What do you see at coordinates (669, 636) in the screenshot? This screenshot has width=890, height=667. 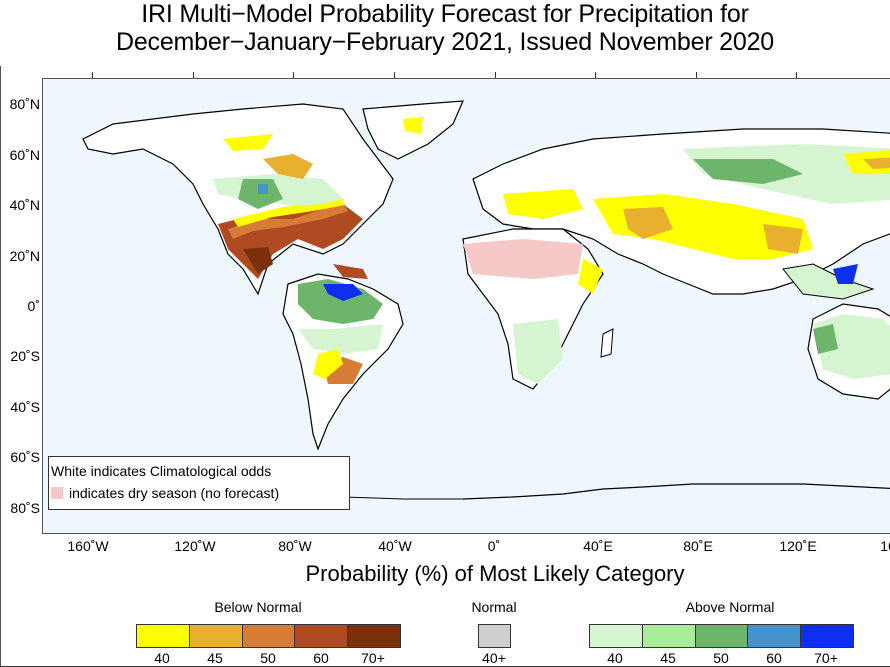 I see `above-45-swatch` at bounding box center [669, 636].